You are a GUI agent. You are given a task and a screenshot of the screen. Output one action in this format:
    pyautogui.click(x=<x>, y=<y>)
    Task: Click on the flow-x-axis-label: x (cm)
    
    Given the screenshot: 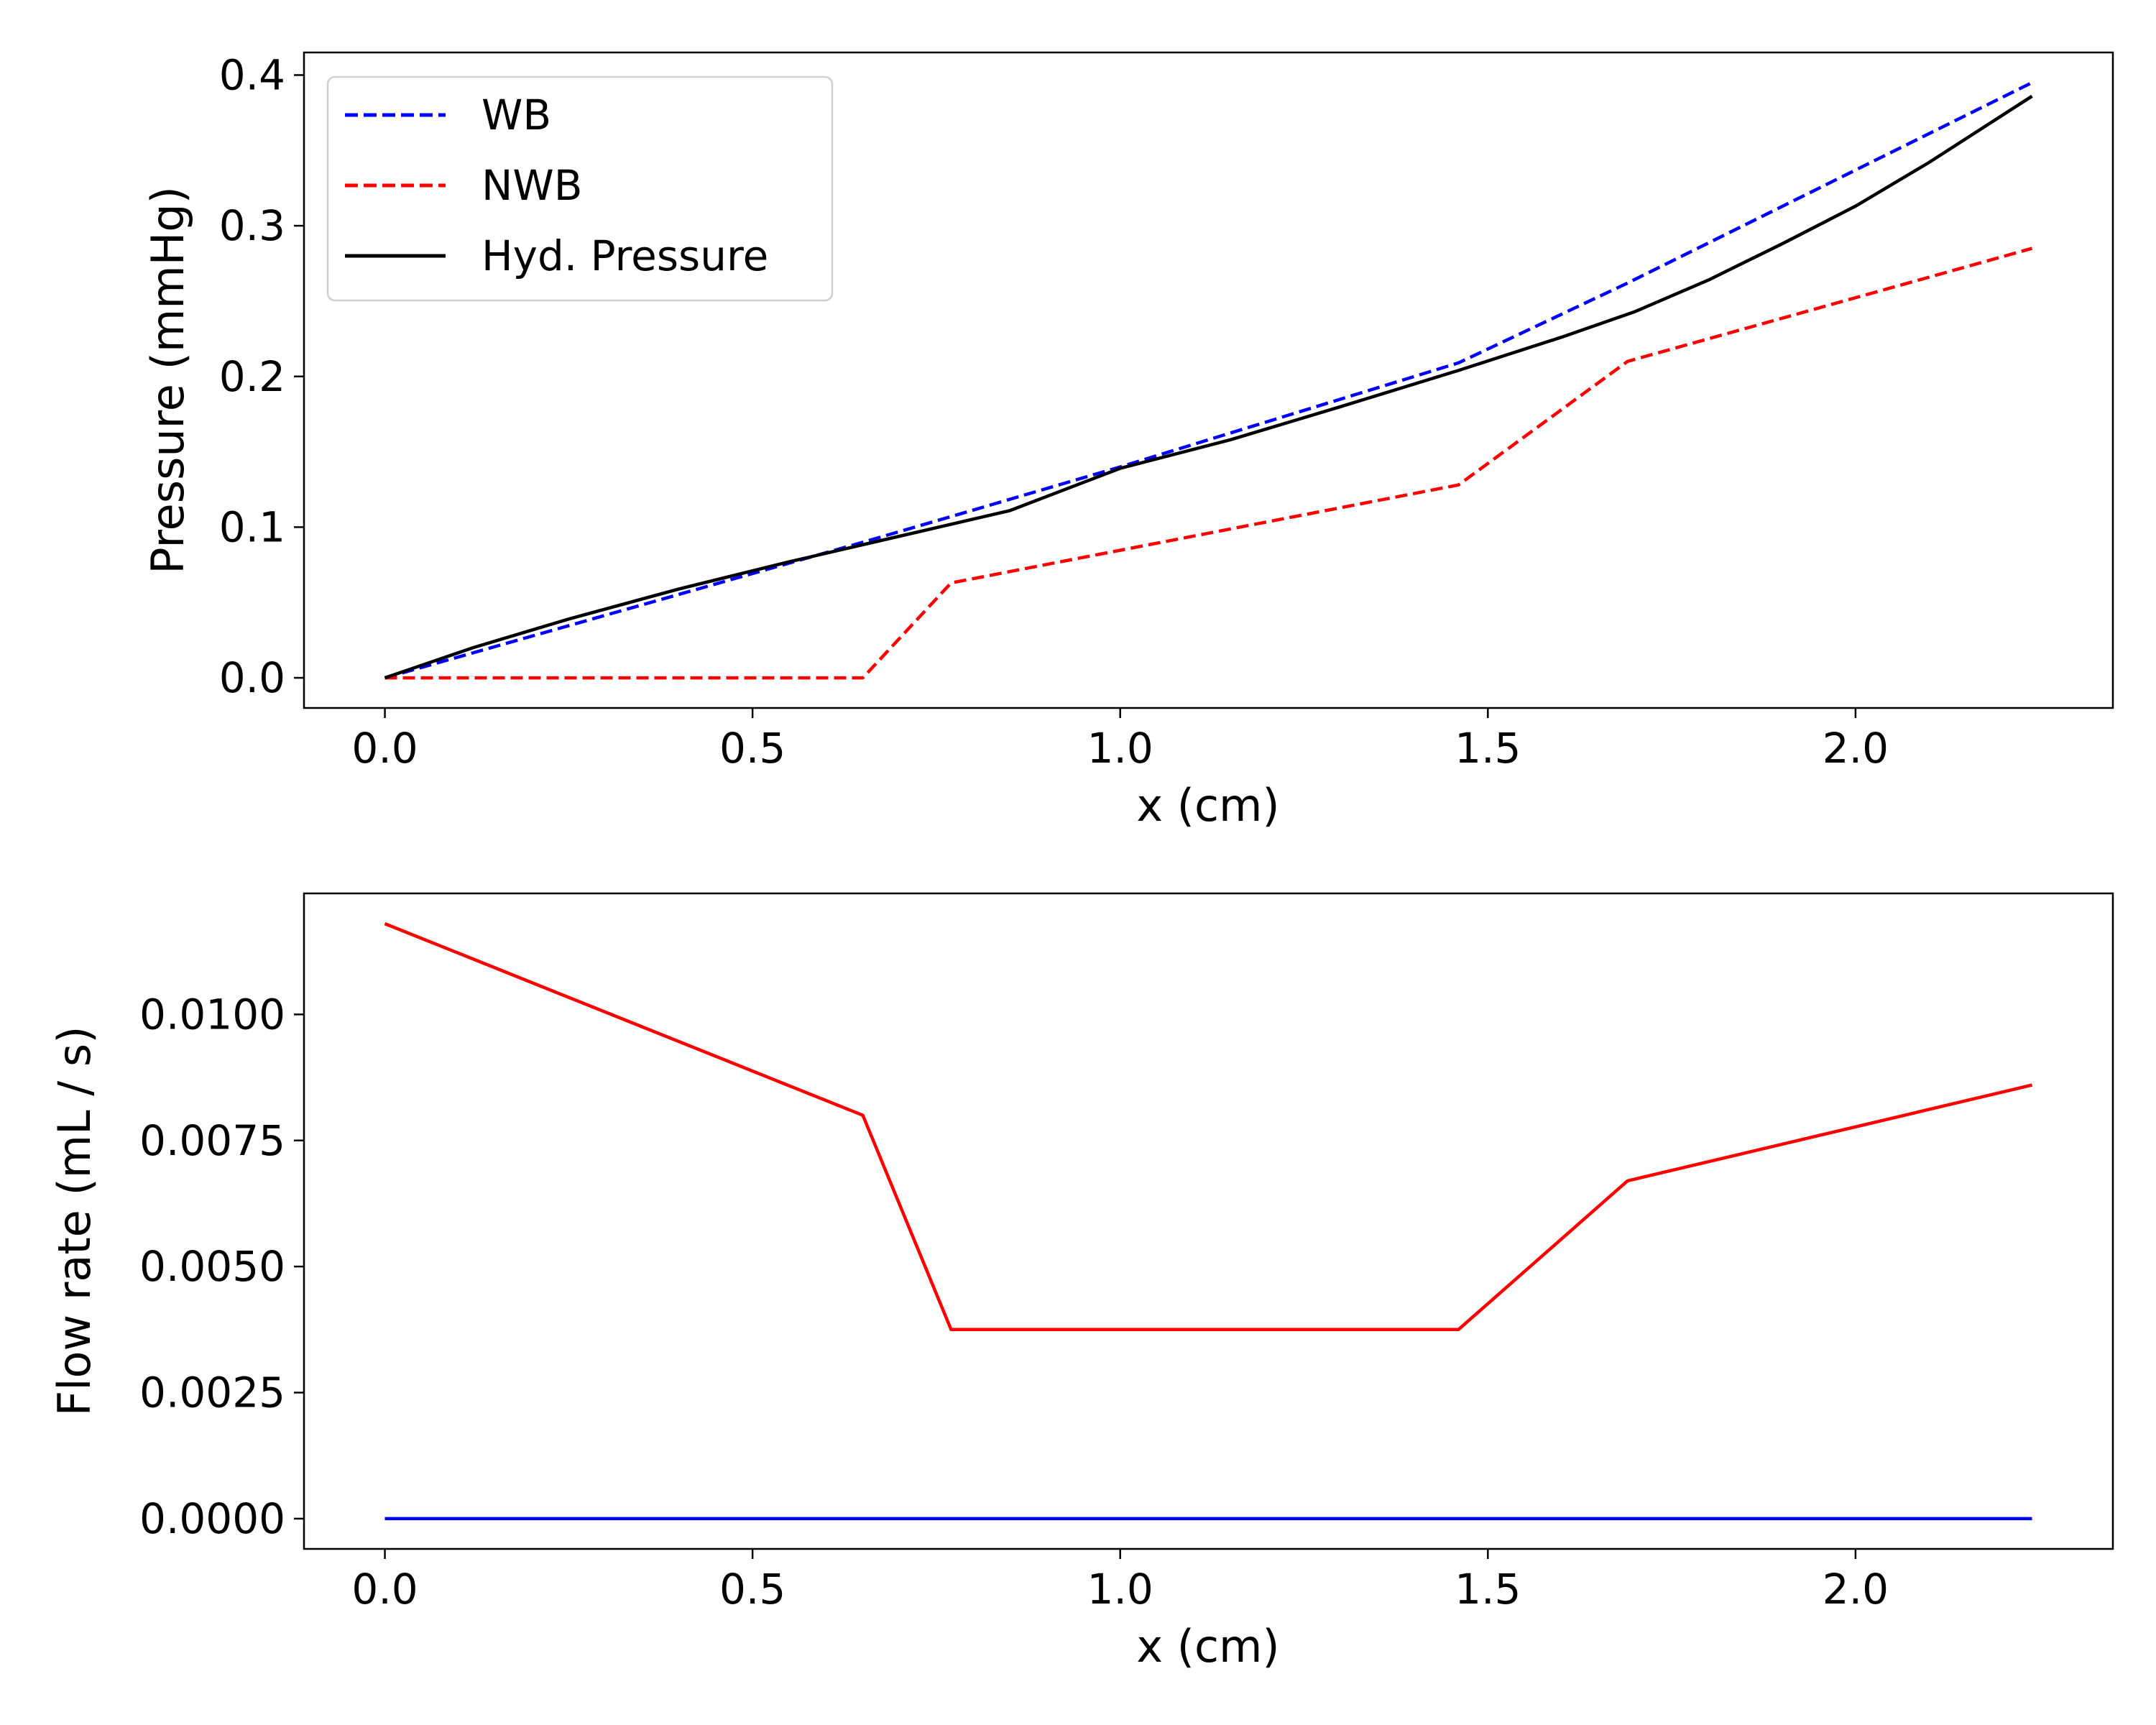 What is the action you would take?
    pyautogui.click(x=1207, y=1646)
    